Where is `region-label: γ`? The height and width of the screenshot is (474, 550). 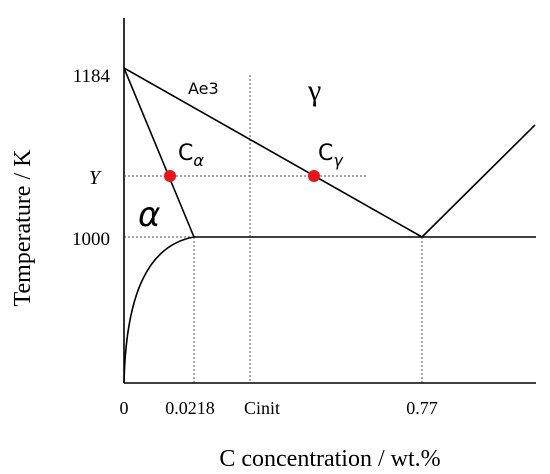
region-label: γ is located at coordinates (314, 90).